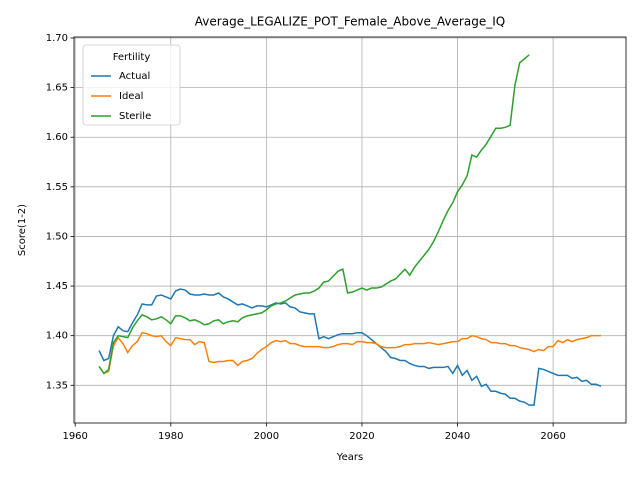 The width and height of the screenshot is (640, 480). What do you see at coordinates (361, 436) in the screenshot?
I see `x-tick-label: 2020` at bounding box center [361, 436].